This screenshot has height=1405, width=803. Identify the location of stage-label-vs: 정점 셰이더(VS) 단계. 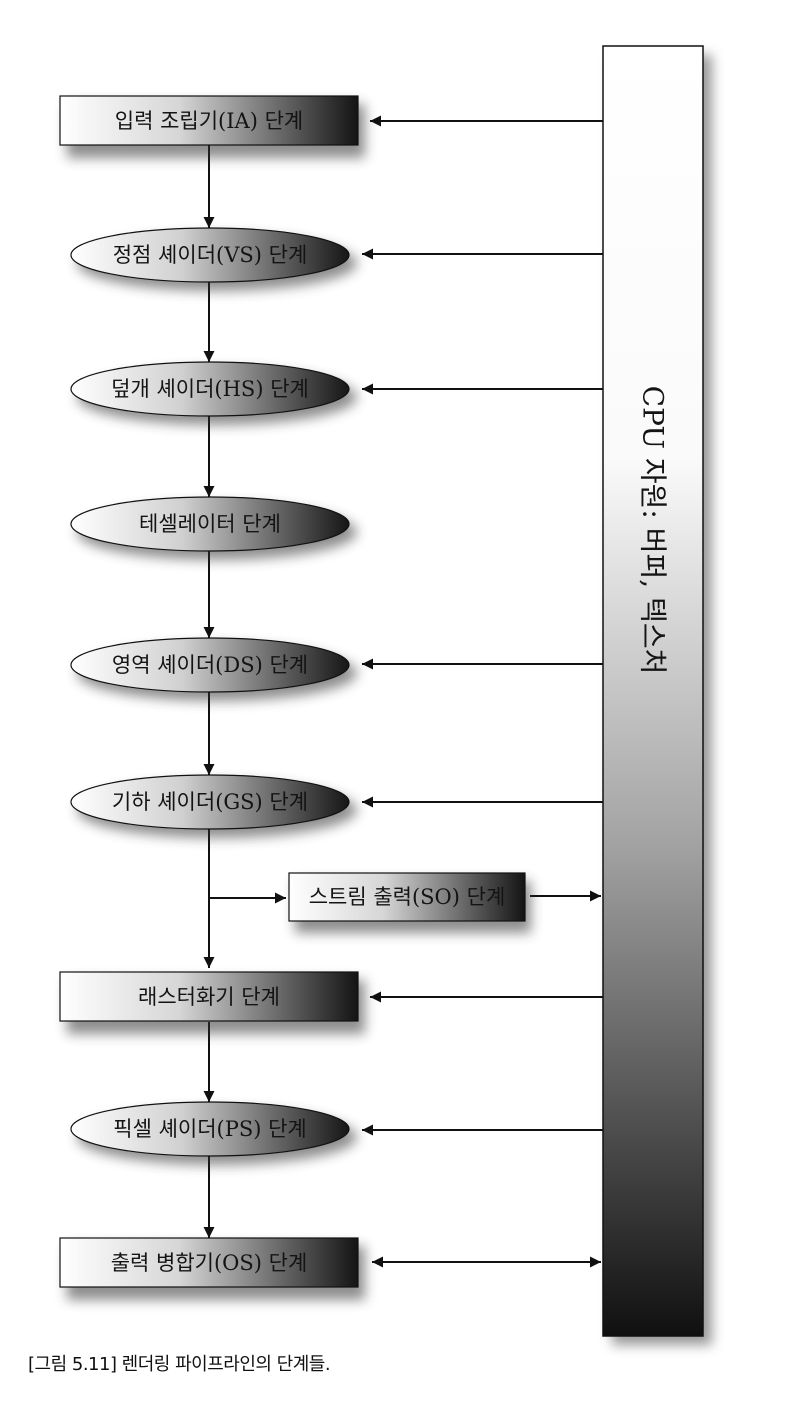
(210, 255).